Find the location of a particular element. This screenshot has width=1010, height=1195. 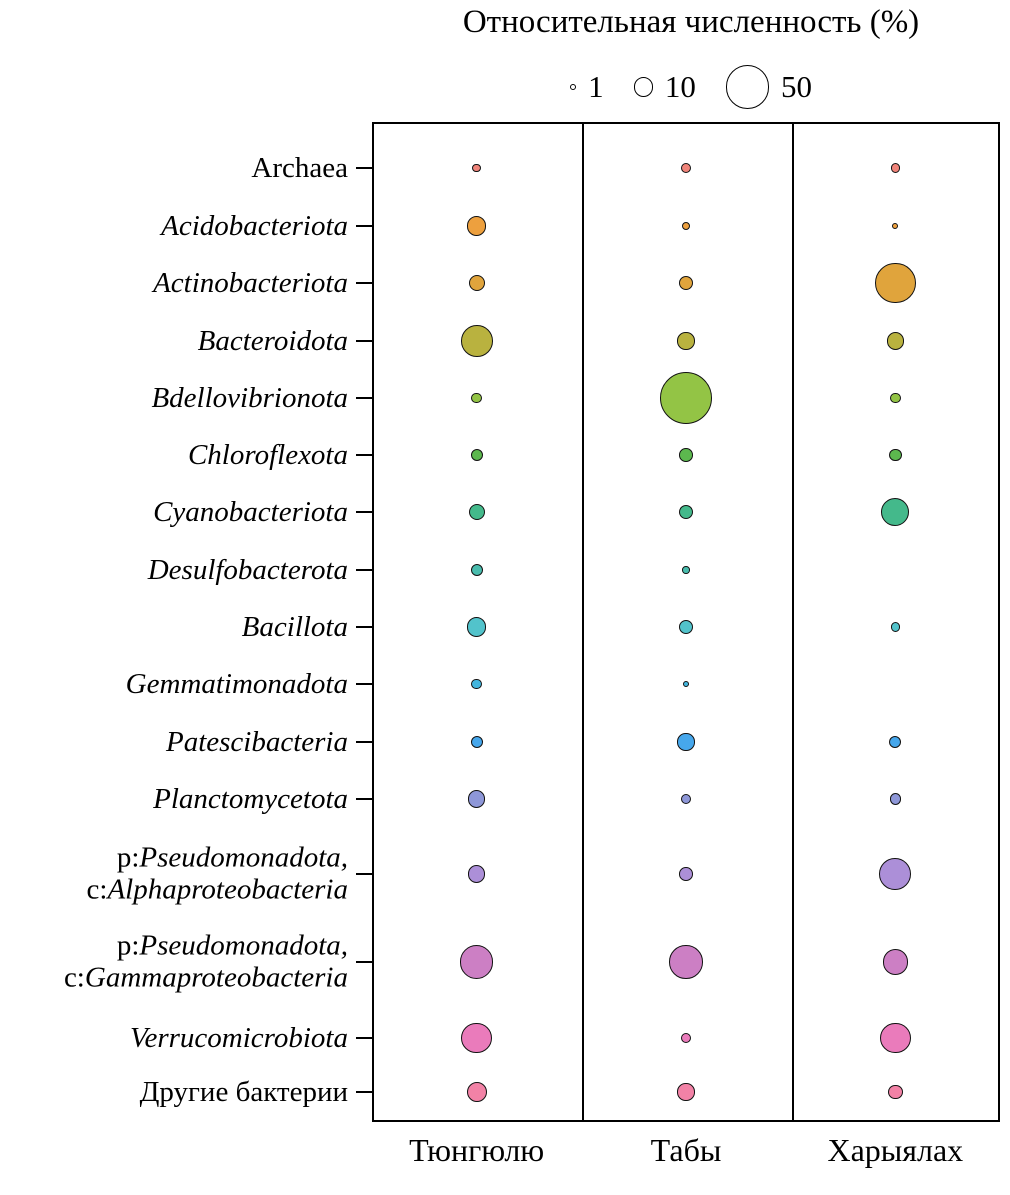

row-label: Cyanobacteriota is located at coordinates (174, 512).